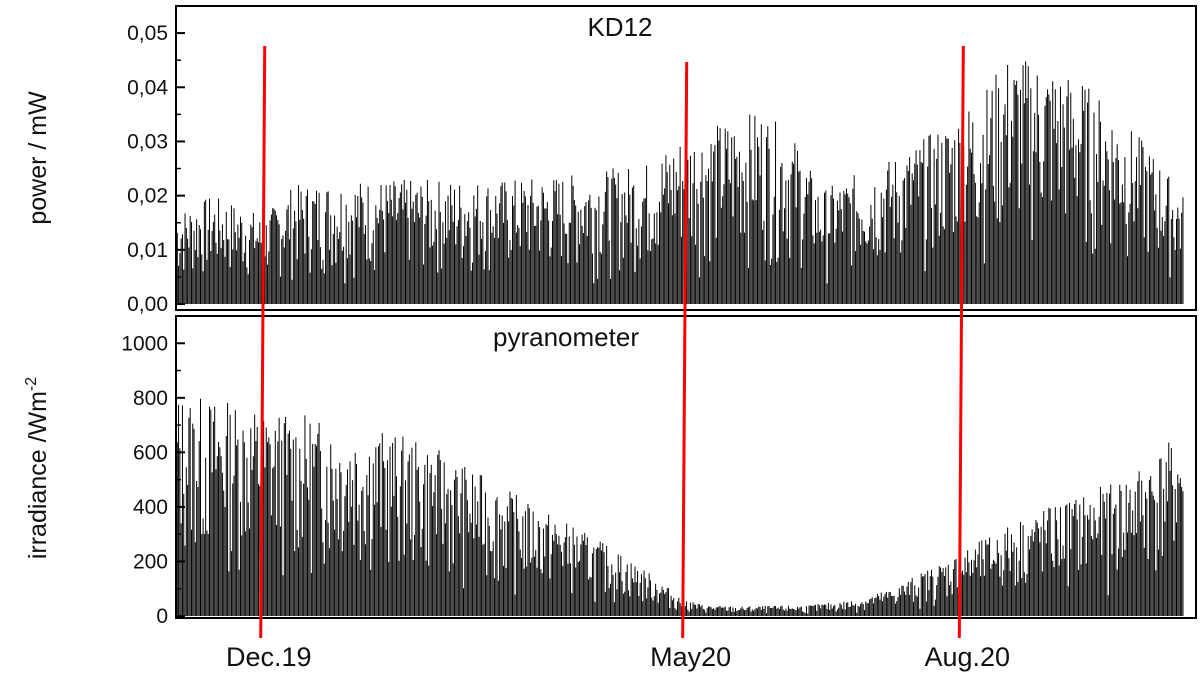 The height and width of the screenshot is (678, 1200). I want to click on irradiance-panel-title: pyranometer, so click(566, 337).